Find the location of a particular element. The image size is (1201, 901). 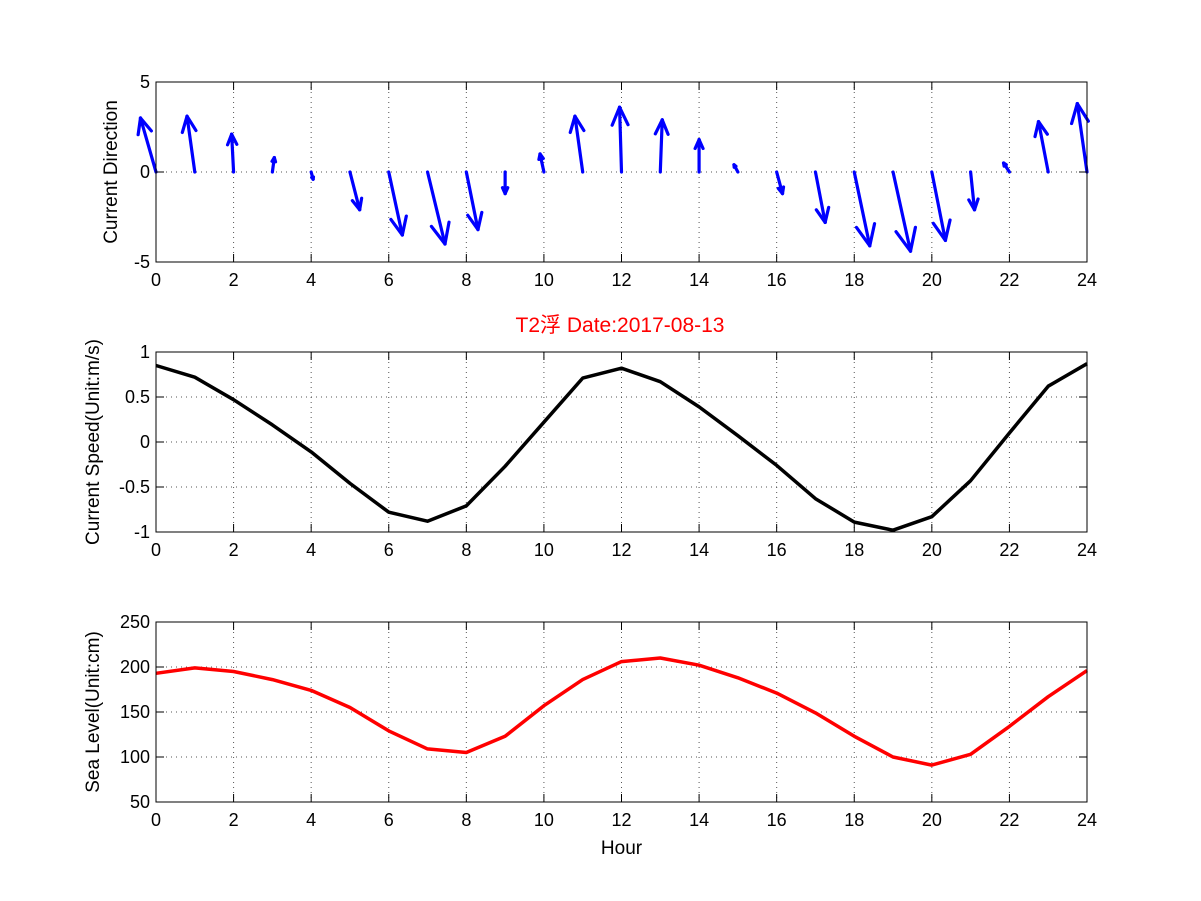

sea-level-ytick-label: 100 is located at coordinates (135, 757).